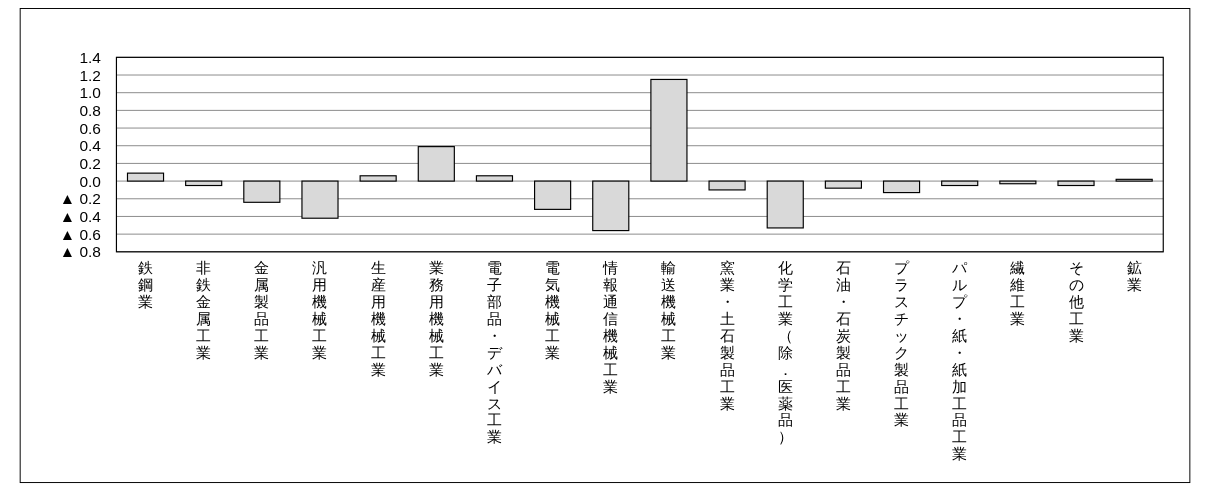  I want to click on x-tick-label: 業務用機械工業, so click(436, 319).